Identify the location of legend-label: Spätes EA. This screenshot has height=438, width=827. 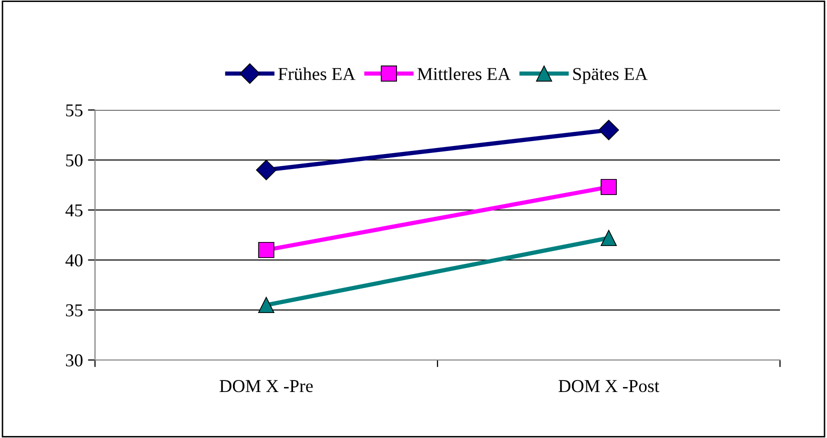
(610, 76).